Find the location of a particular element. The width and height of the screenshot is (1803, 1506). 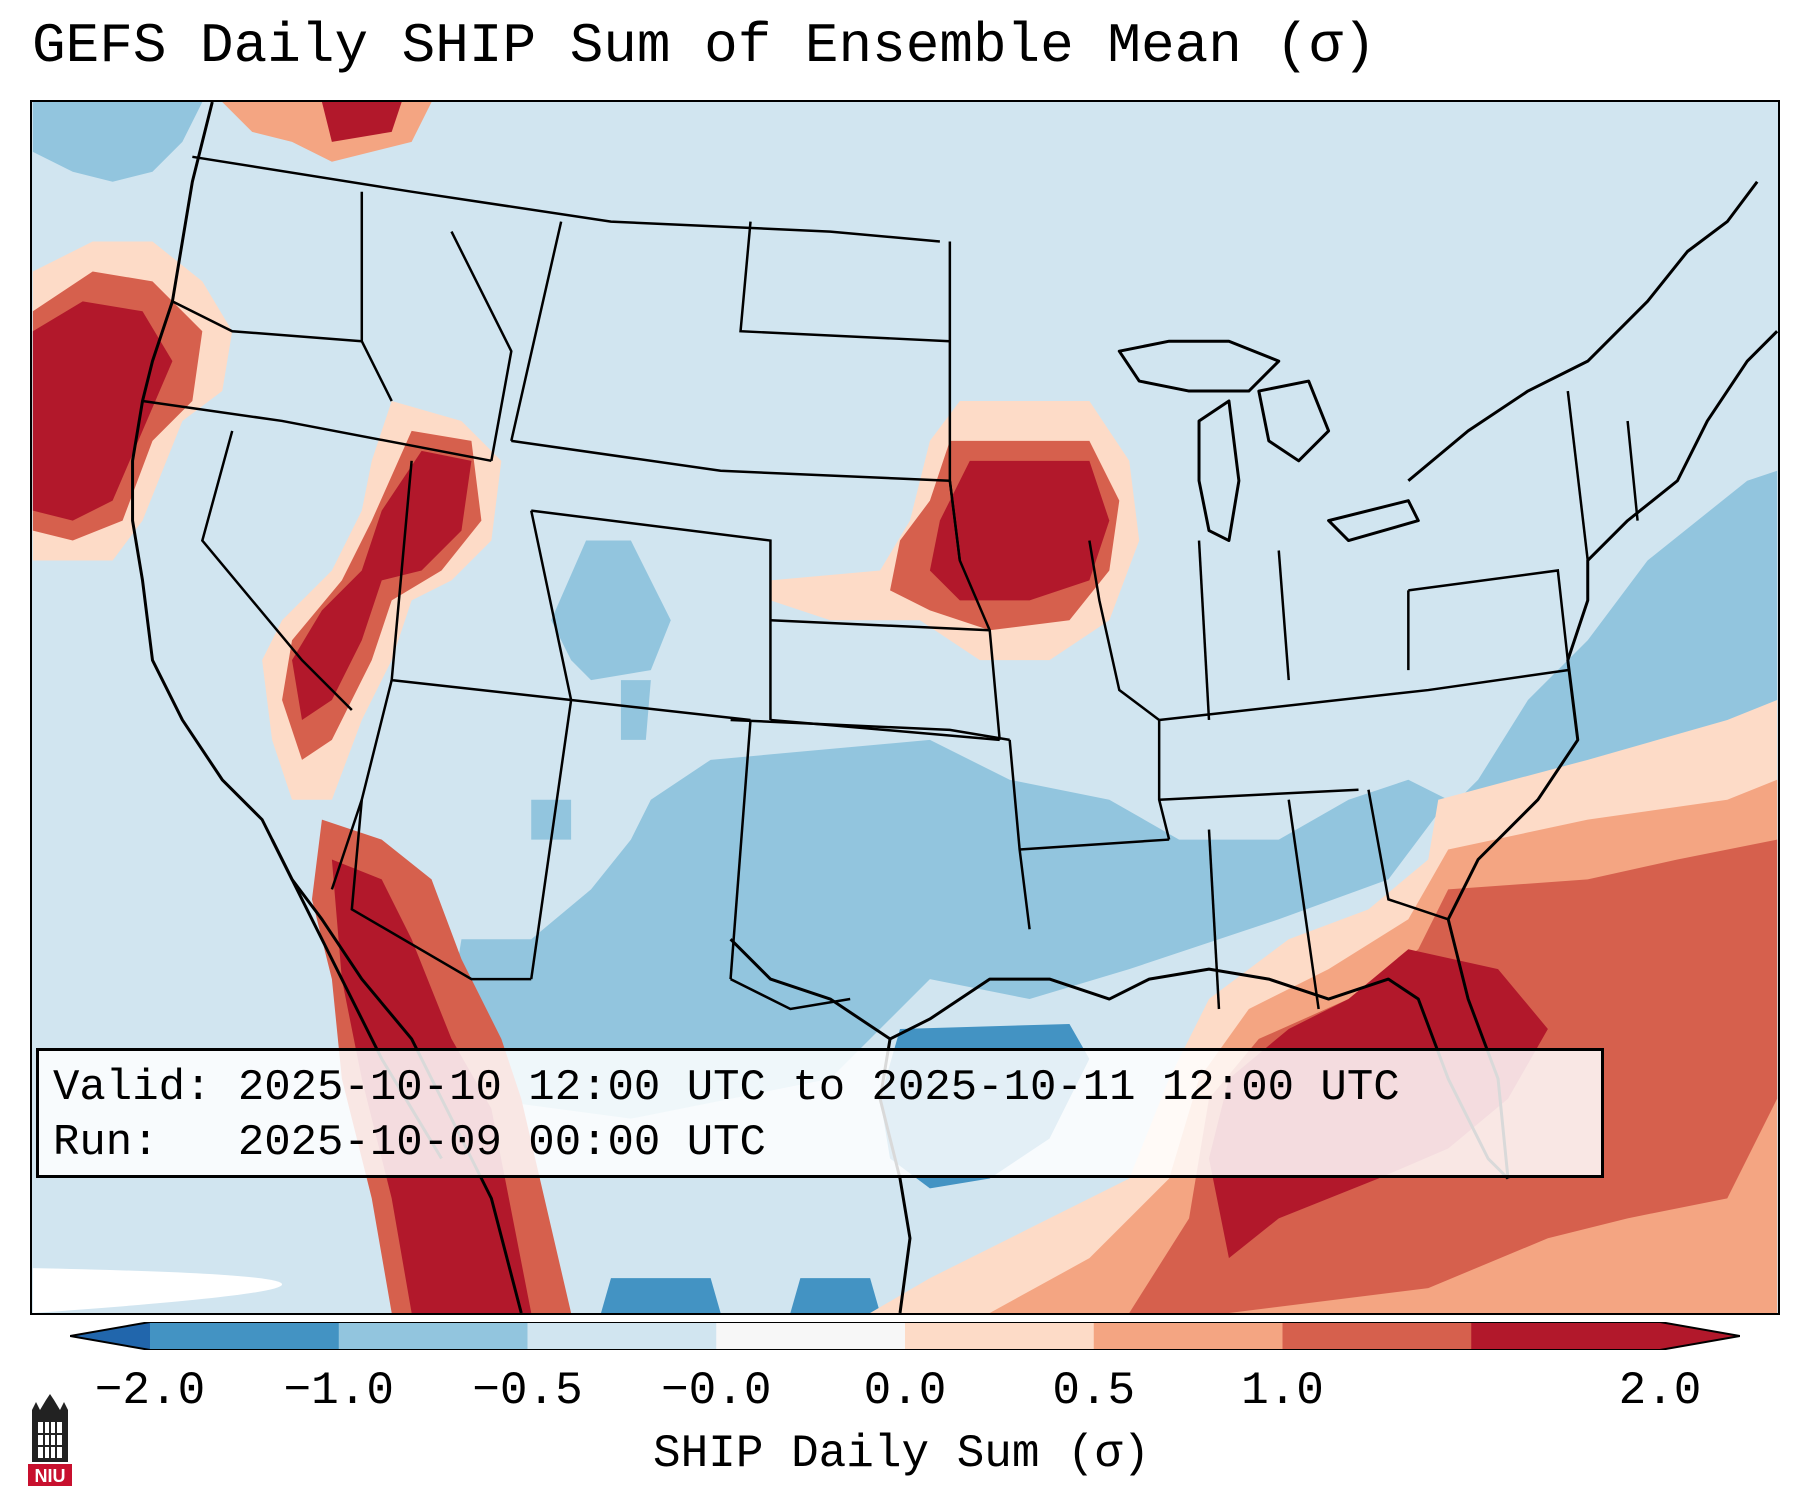

colorbar-tick-label: 0.0 is located at coordinates (905, 1391).